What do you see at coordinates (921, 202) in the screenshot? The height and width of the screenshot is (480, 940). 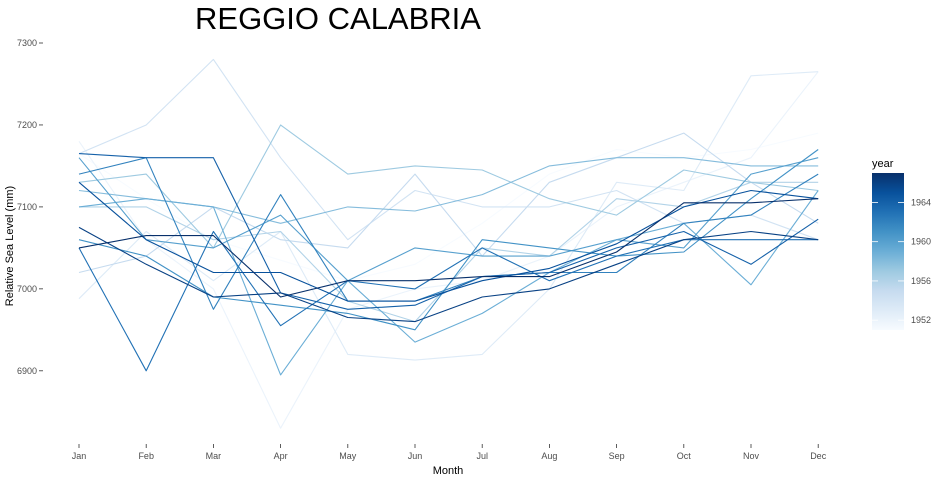 I see `legend-tick-label: 1964` at bounding box center [921, 202].